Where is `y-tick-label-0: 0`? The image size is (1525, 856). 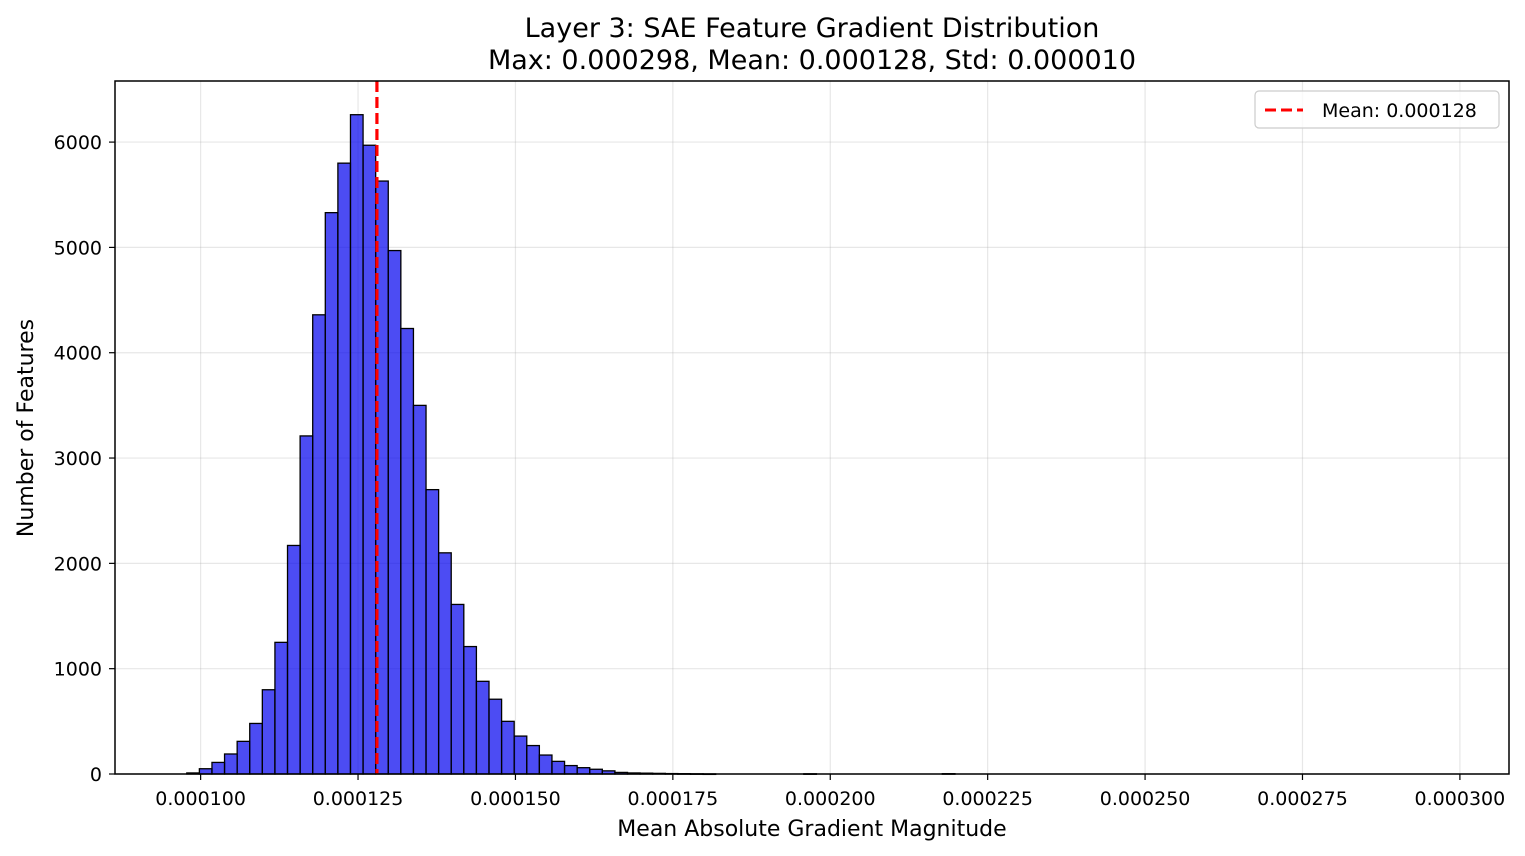 y-tick-label-0: 0 is located at coordinates (96, 775).